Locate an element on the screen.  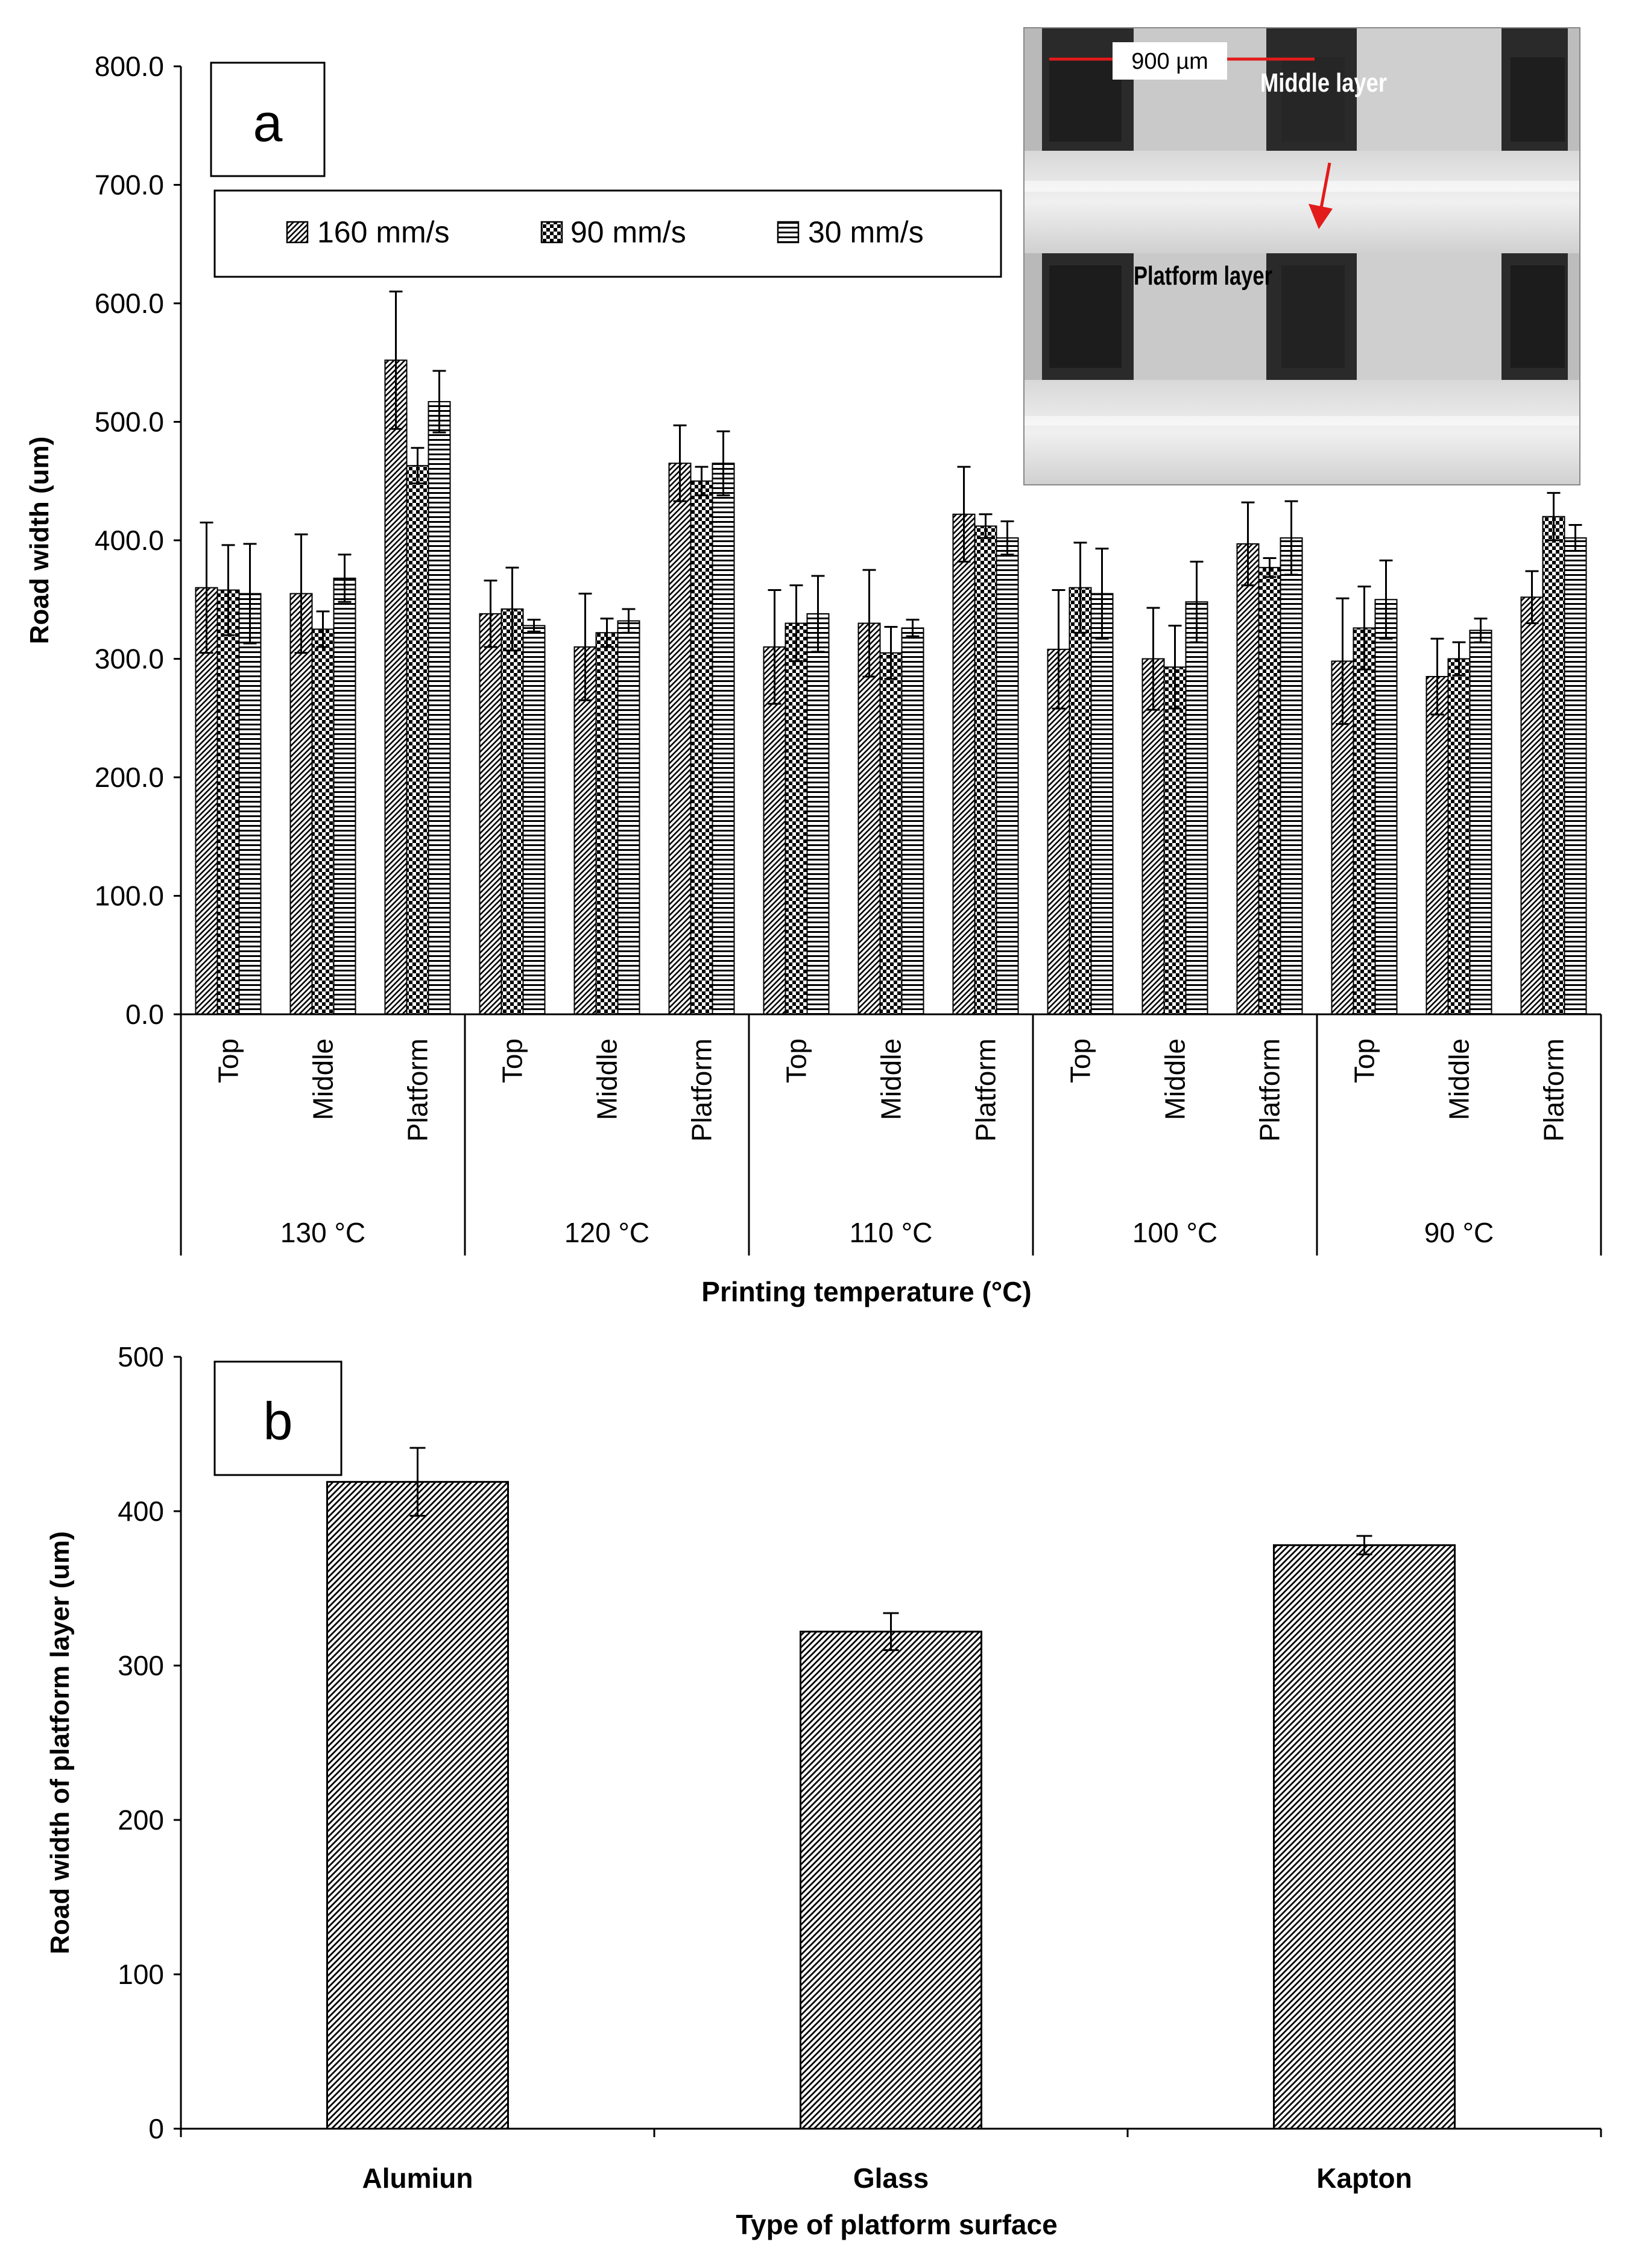
inset-arrow-head is located at coordinates (1321, 217).